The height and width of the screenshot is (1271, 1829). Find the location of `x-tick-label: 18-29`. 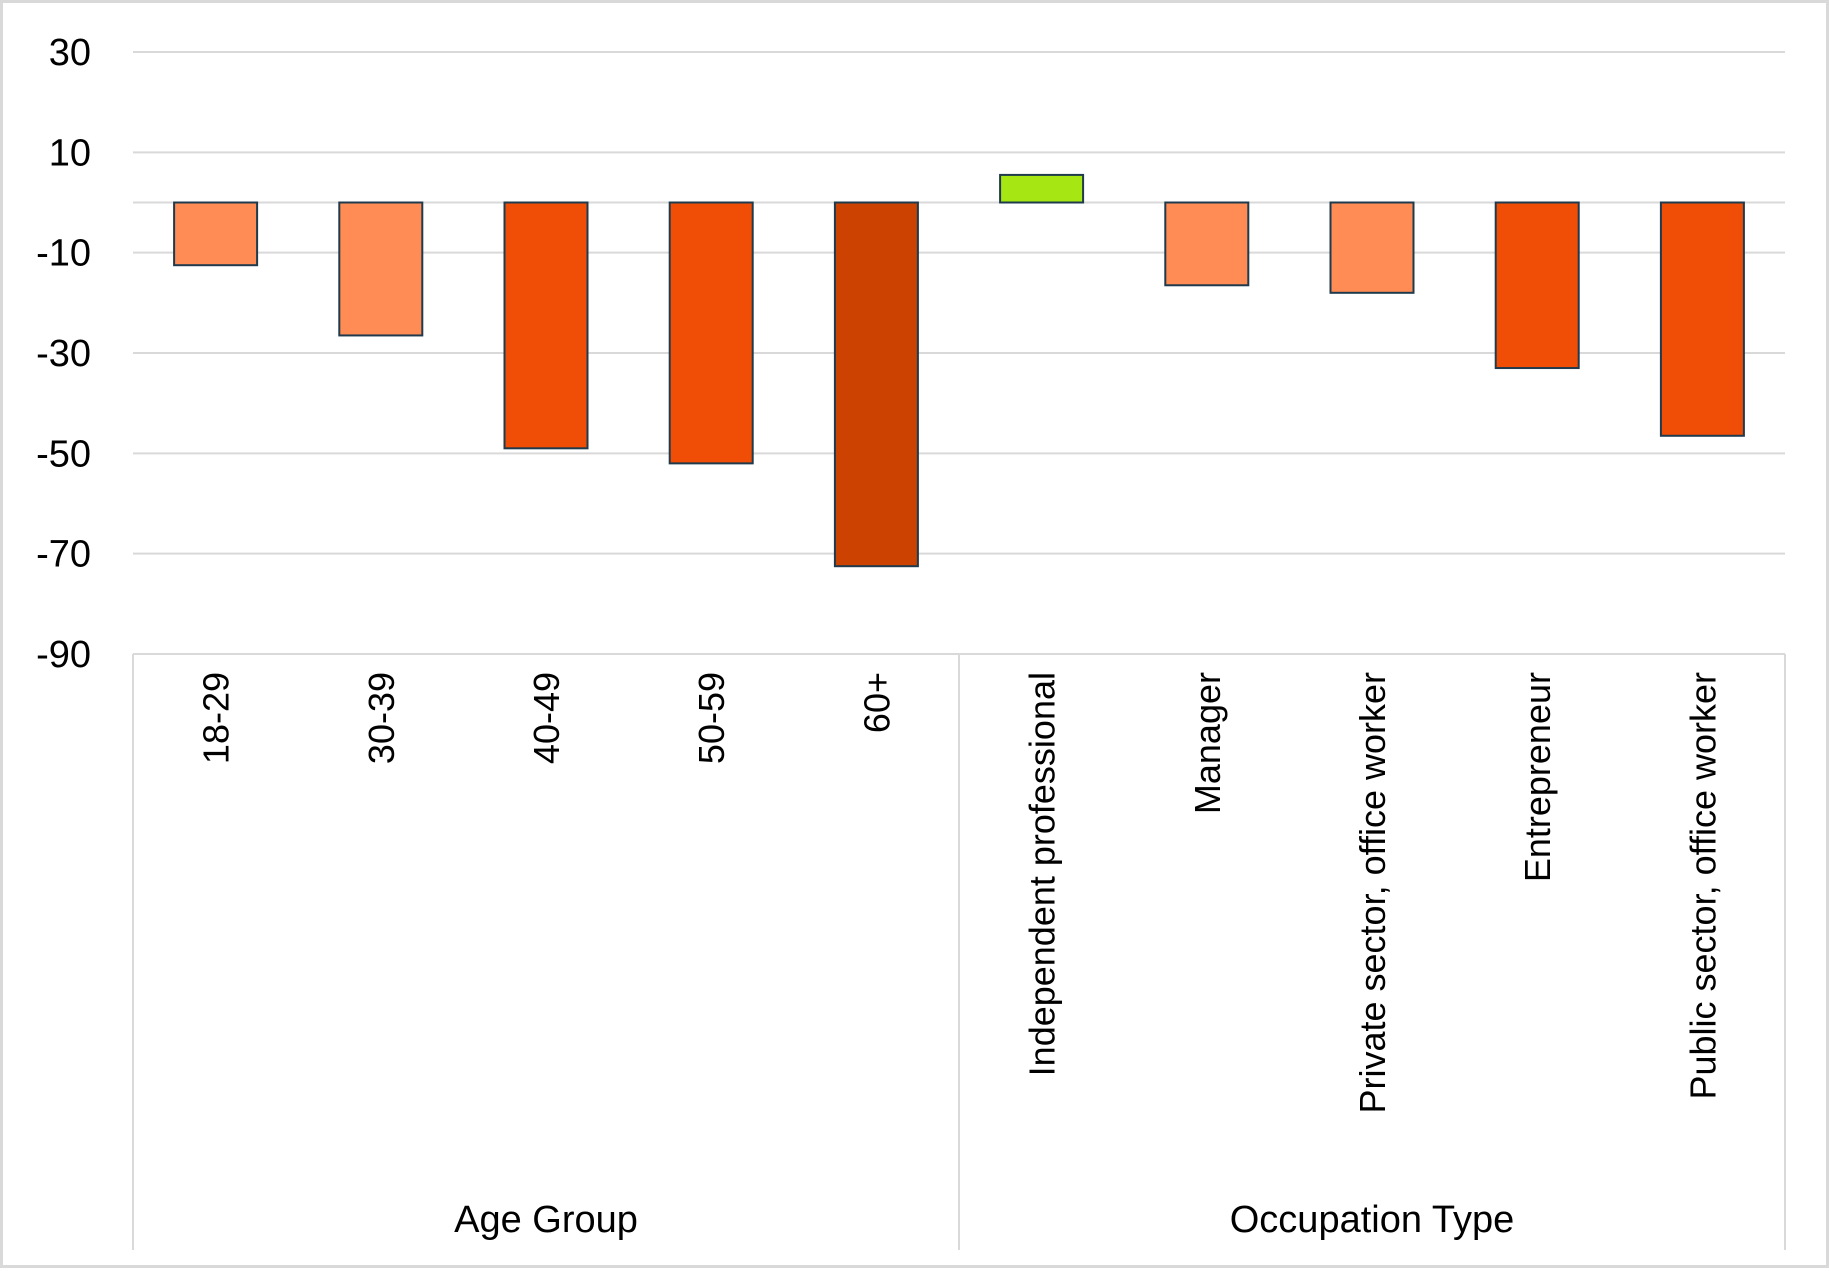

x-tick-label: 18-29 is located at coordinates (216, 718).